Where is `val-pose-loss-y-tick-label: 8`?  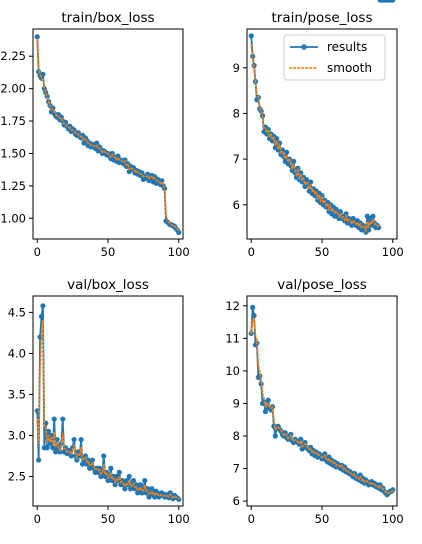
val-pose-loss-y-tick-label: 8 is located at coordinates (236, 436).